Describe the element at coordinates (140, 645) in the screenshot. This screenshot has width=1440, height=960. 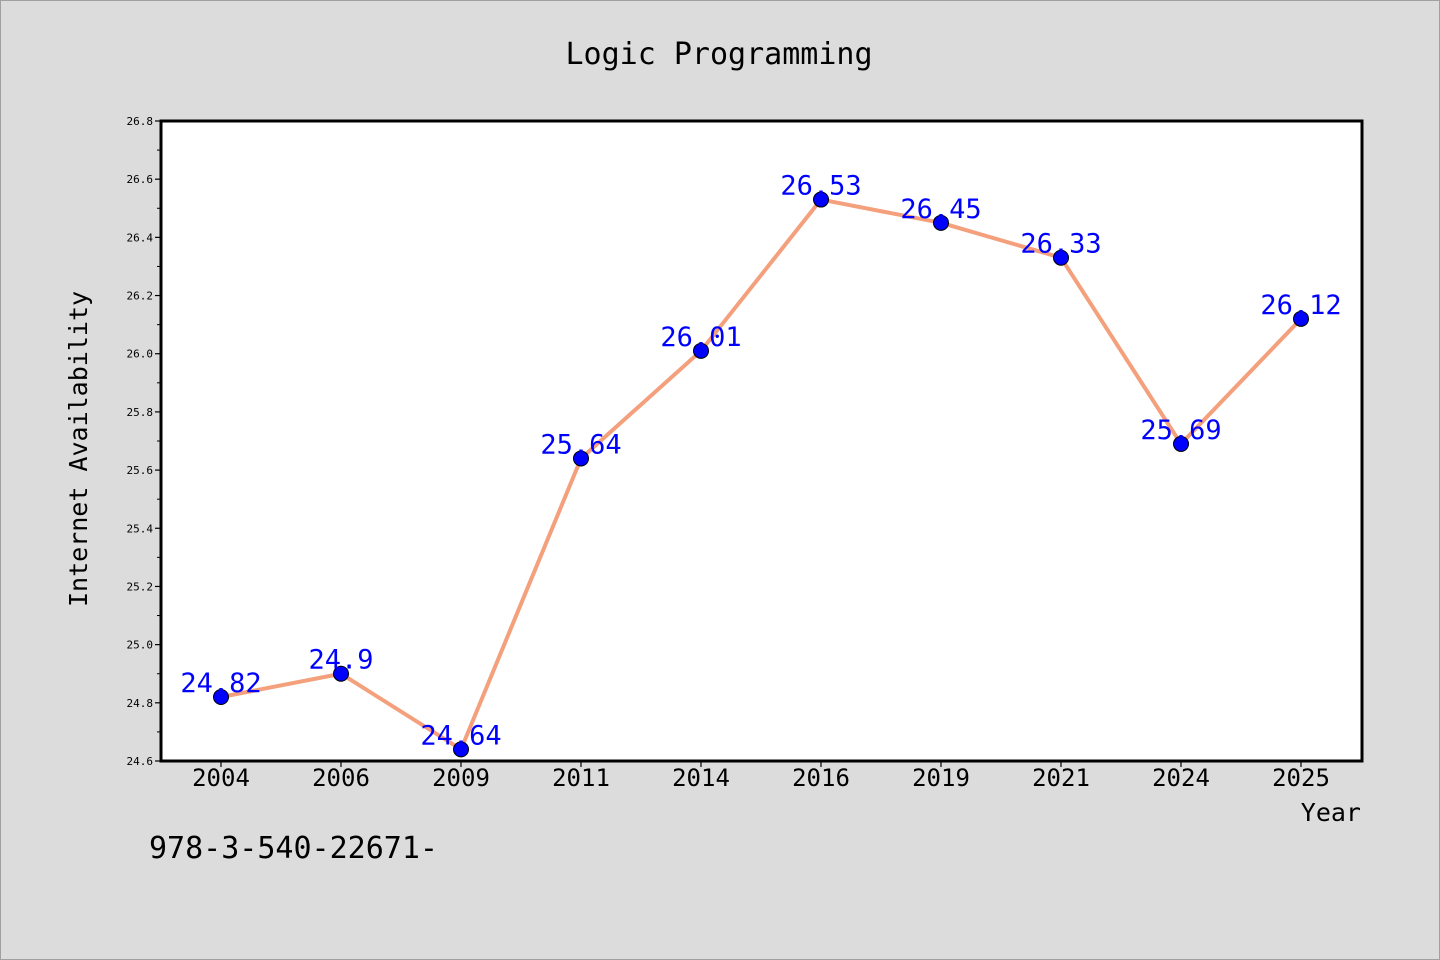
I see `y-tick-label: 25.0` at that location.